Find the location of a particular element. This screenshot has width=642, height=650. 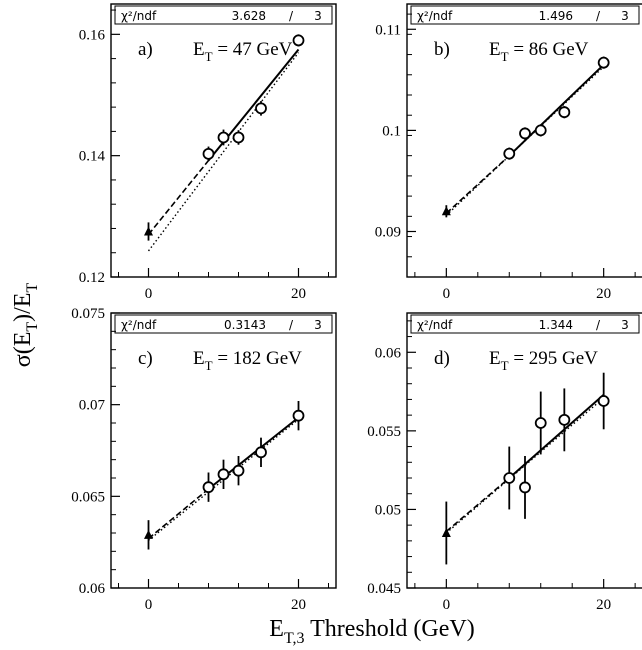

panel-letter: a) is located at coordinates (145, 49).